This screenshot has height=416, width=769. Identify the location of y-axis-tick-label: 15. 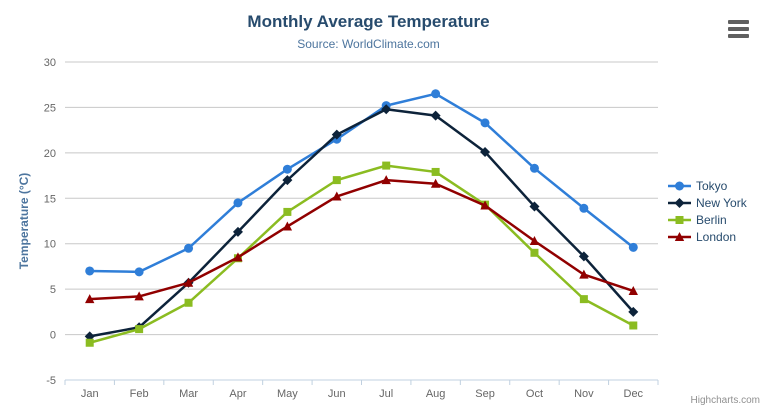
(50, 199).